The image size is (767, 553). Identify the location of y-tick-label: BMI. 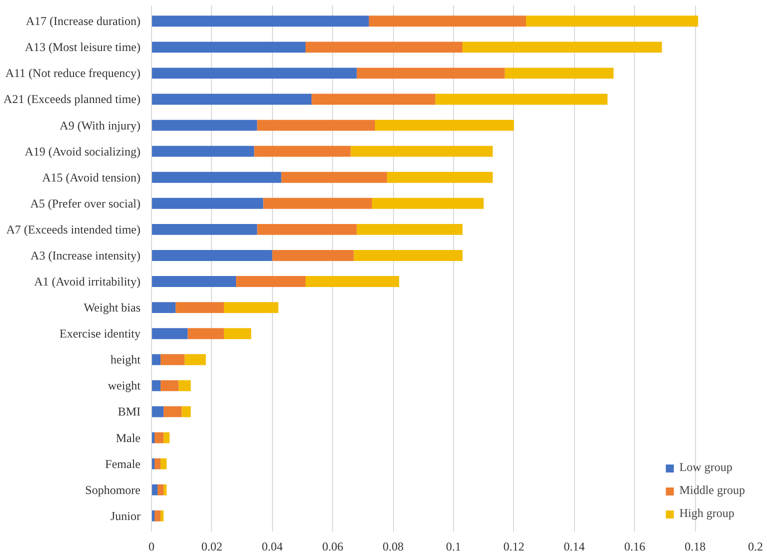
(129, 411).